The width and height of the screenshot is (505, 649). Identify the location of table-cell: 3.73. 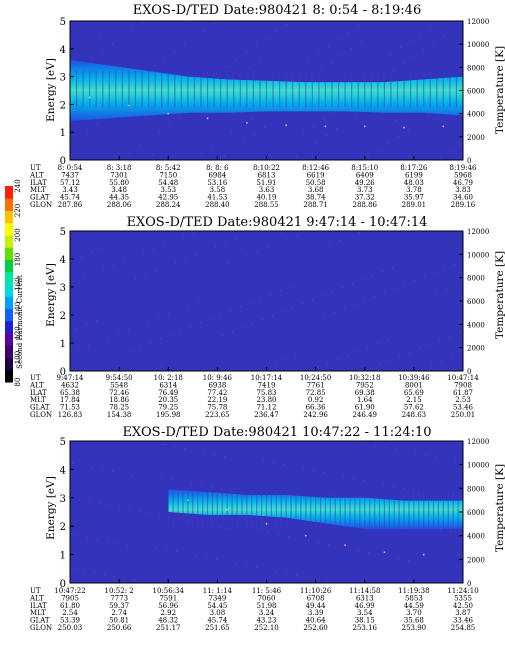
(365, 190).